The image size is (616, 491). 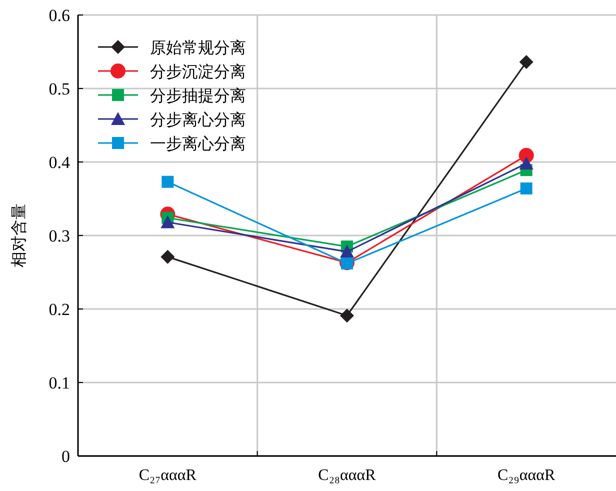 What do you see at coordinates (198, 48) in the screenshot?
I see `legend-label: 原始常规分离` at bounding box center [198, 48].